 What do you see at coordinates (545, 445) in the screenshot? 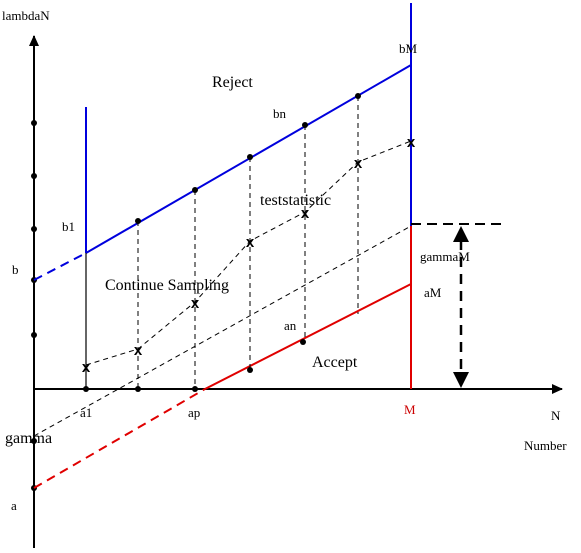
I see `x-axis-sublabel: Number` at bounding box center [545, 445].